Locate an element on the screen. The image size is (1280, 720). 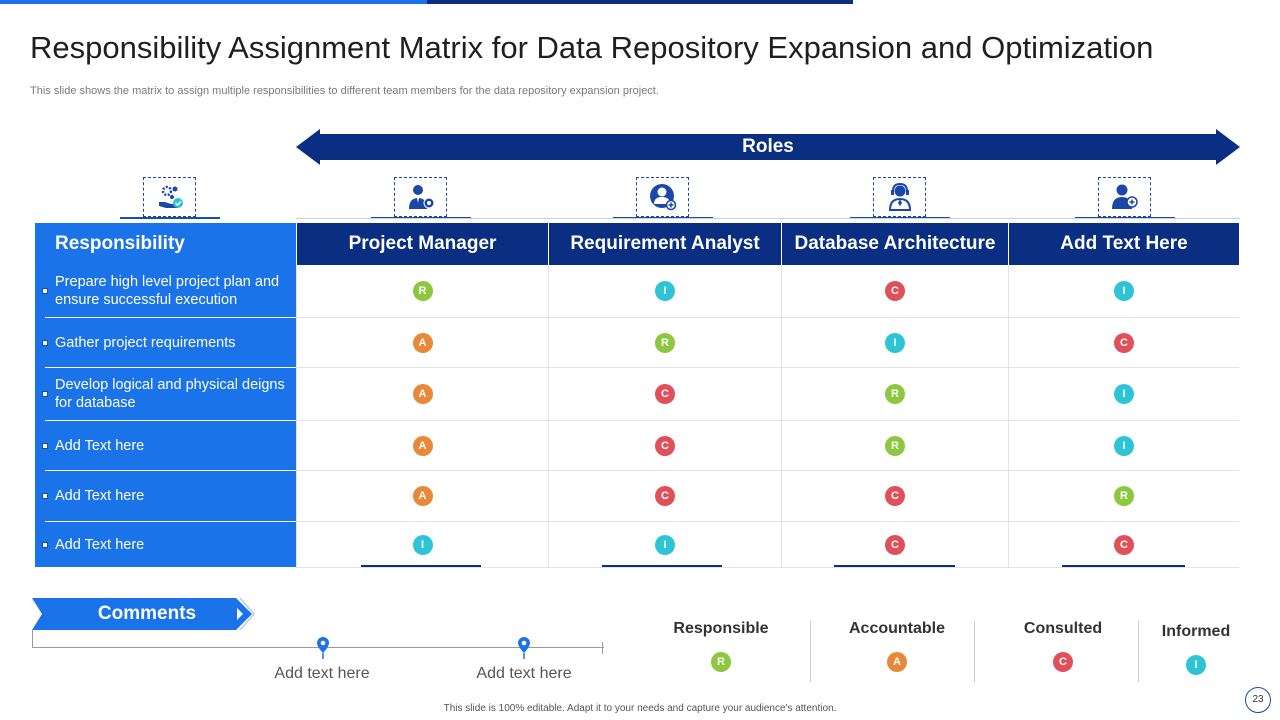
comments-timeline is located at coordinates (318, 647).